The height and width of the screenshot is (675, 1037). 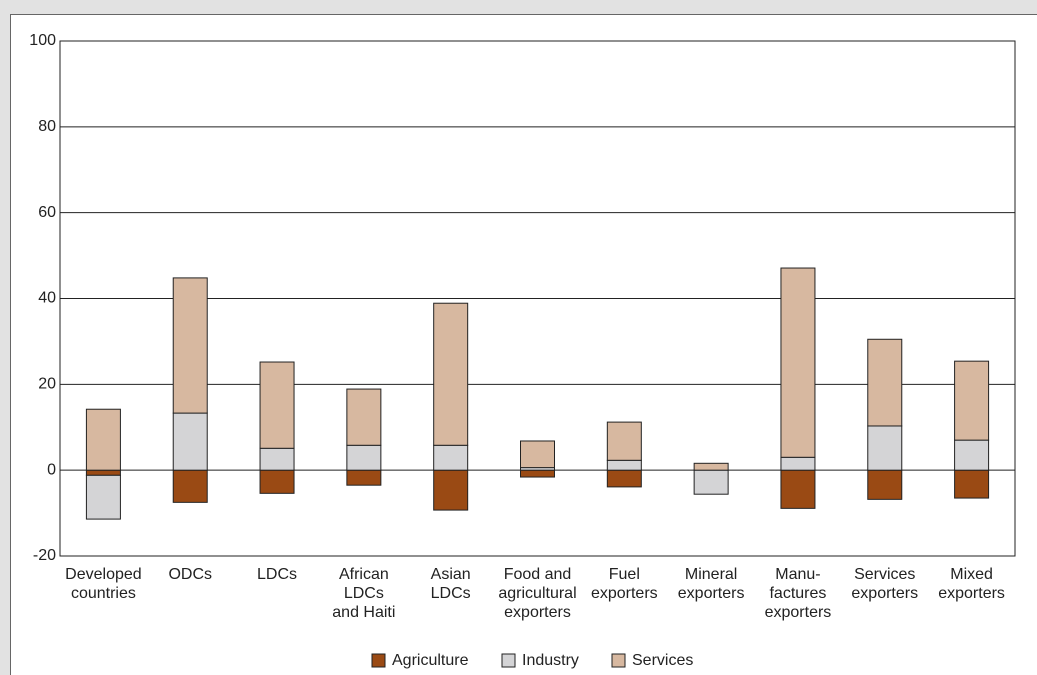 I want to click on y-tick-label: 20, so click(x=47, y=384).